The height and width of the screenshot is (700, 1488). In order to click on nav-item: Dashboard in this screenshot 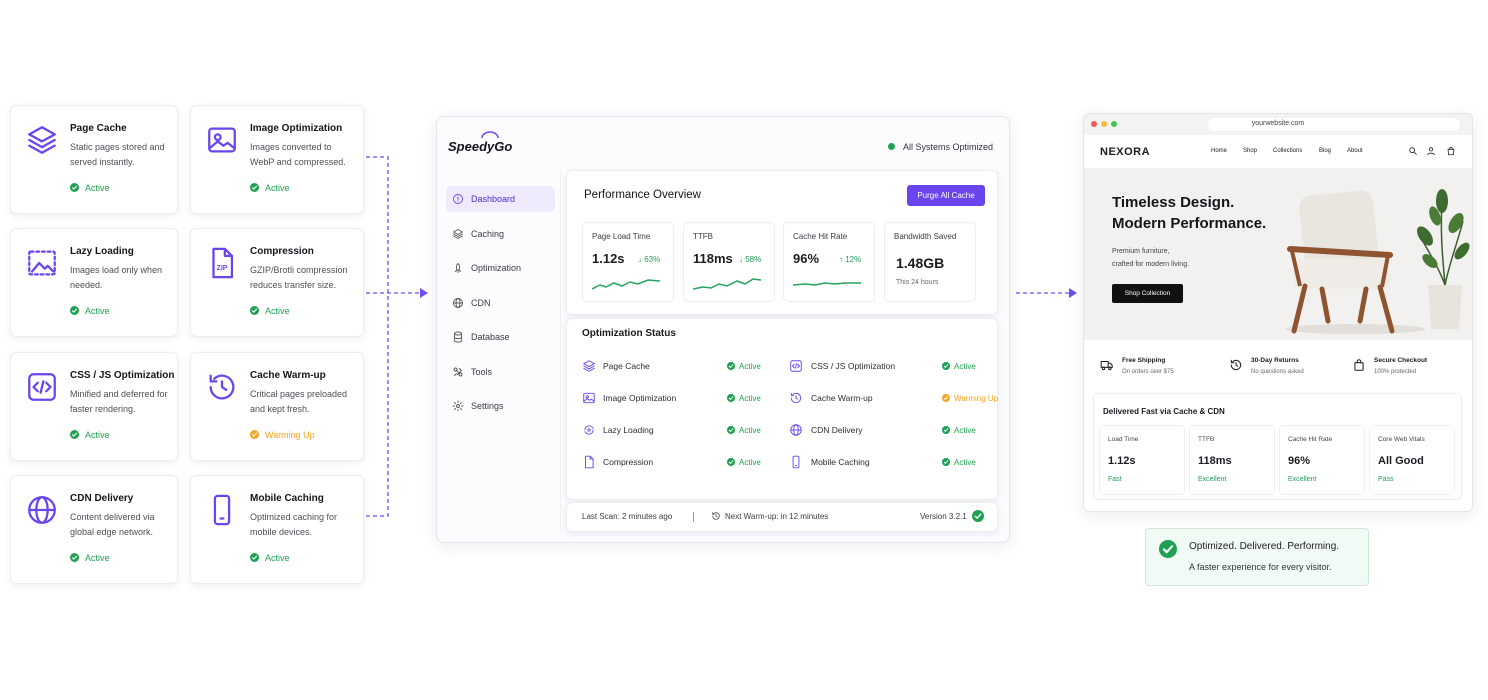, I will do `click(493, 199)`.